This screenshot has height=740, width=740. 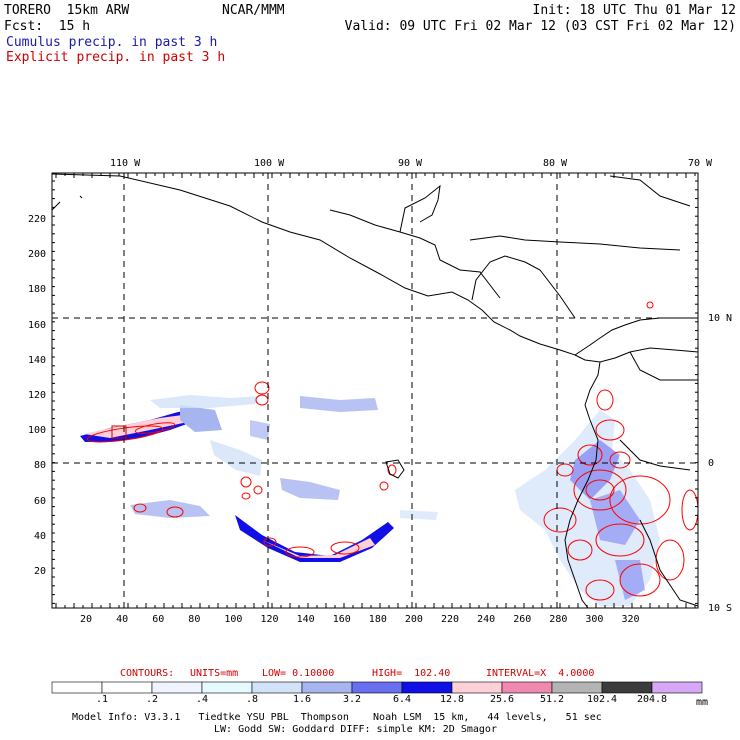 What do you see at coordinates (486, 619) in the screenshot?
I see `x-tick-label: 240` at bounding box center [486, 619].